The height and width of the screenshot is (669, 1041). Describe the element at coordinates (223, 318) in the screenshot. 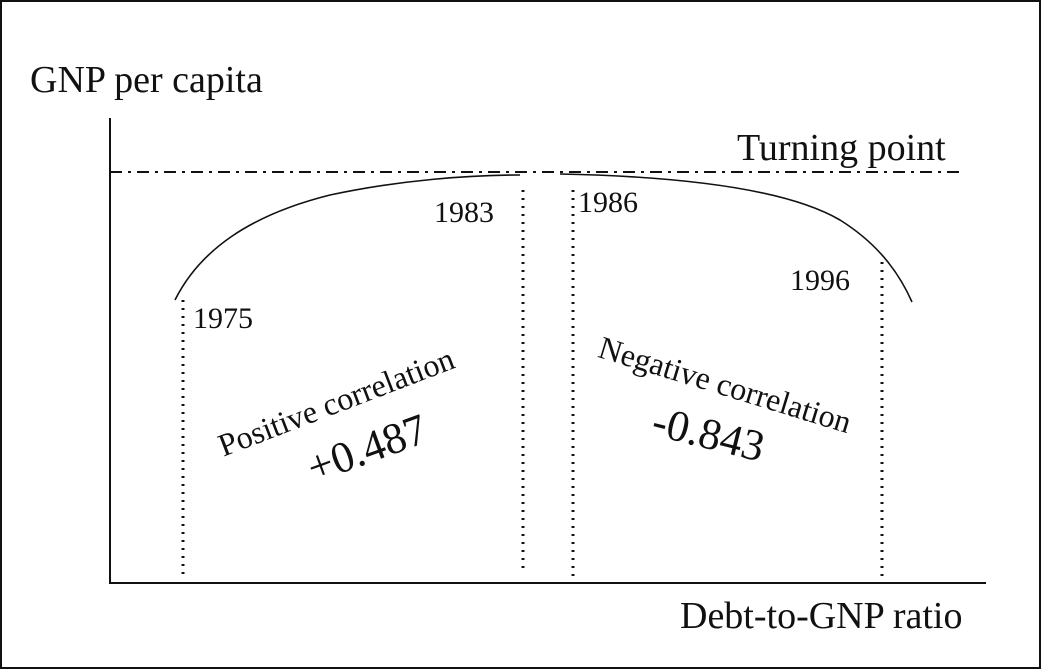

I see `year-label: 1975` at that location.